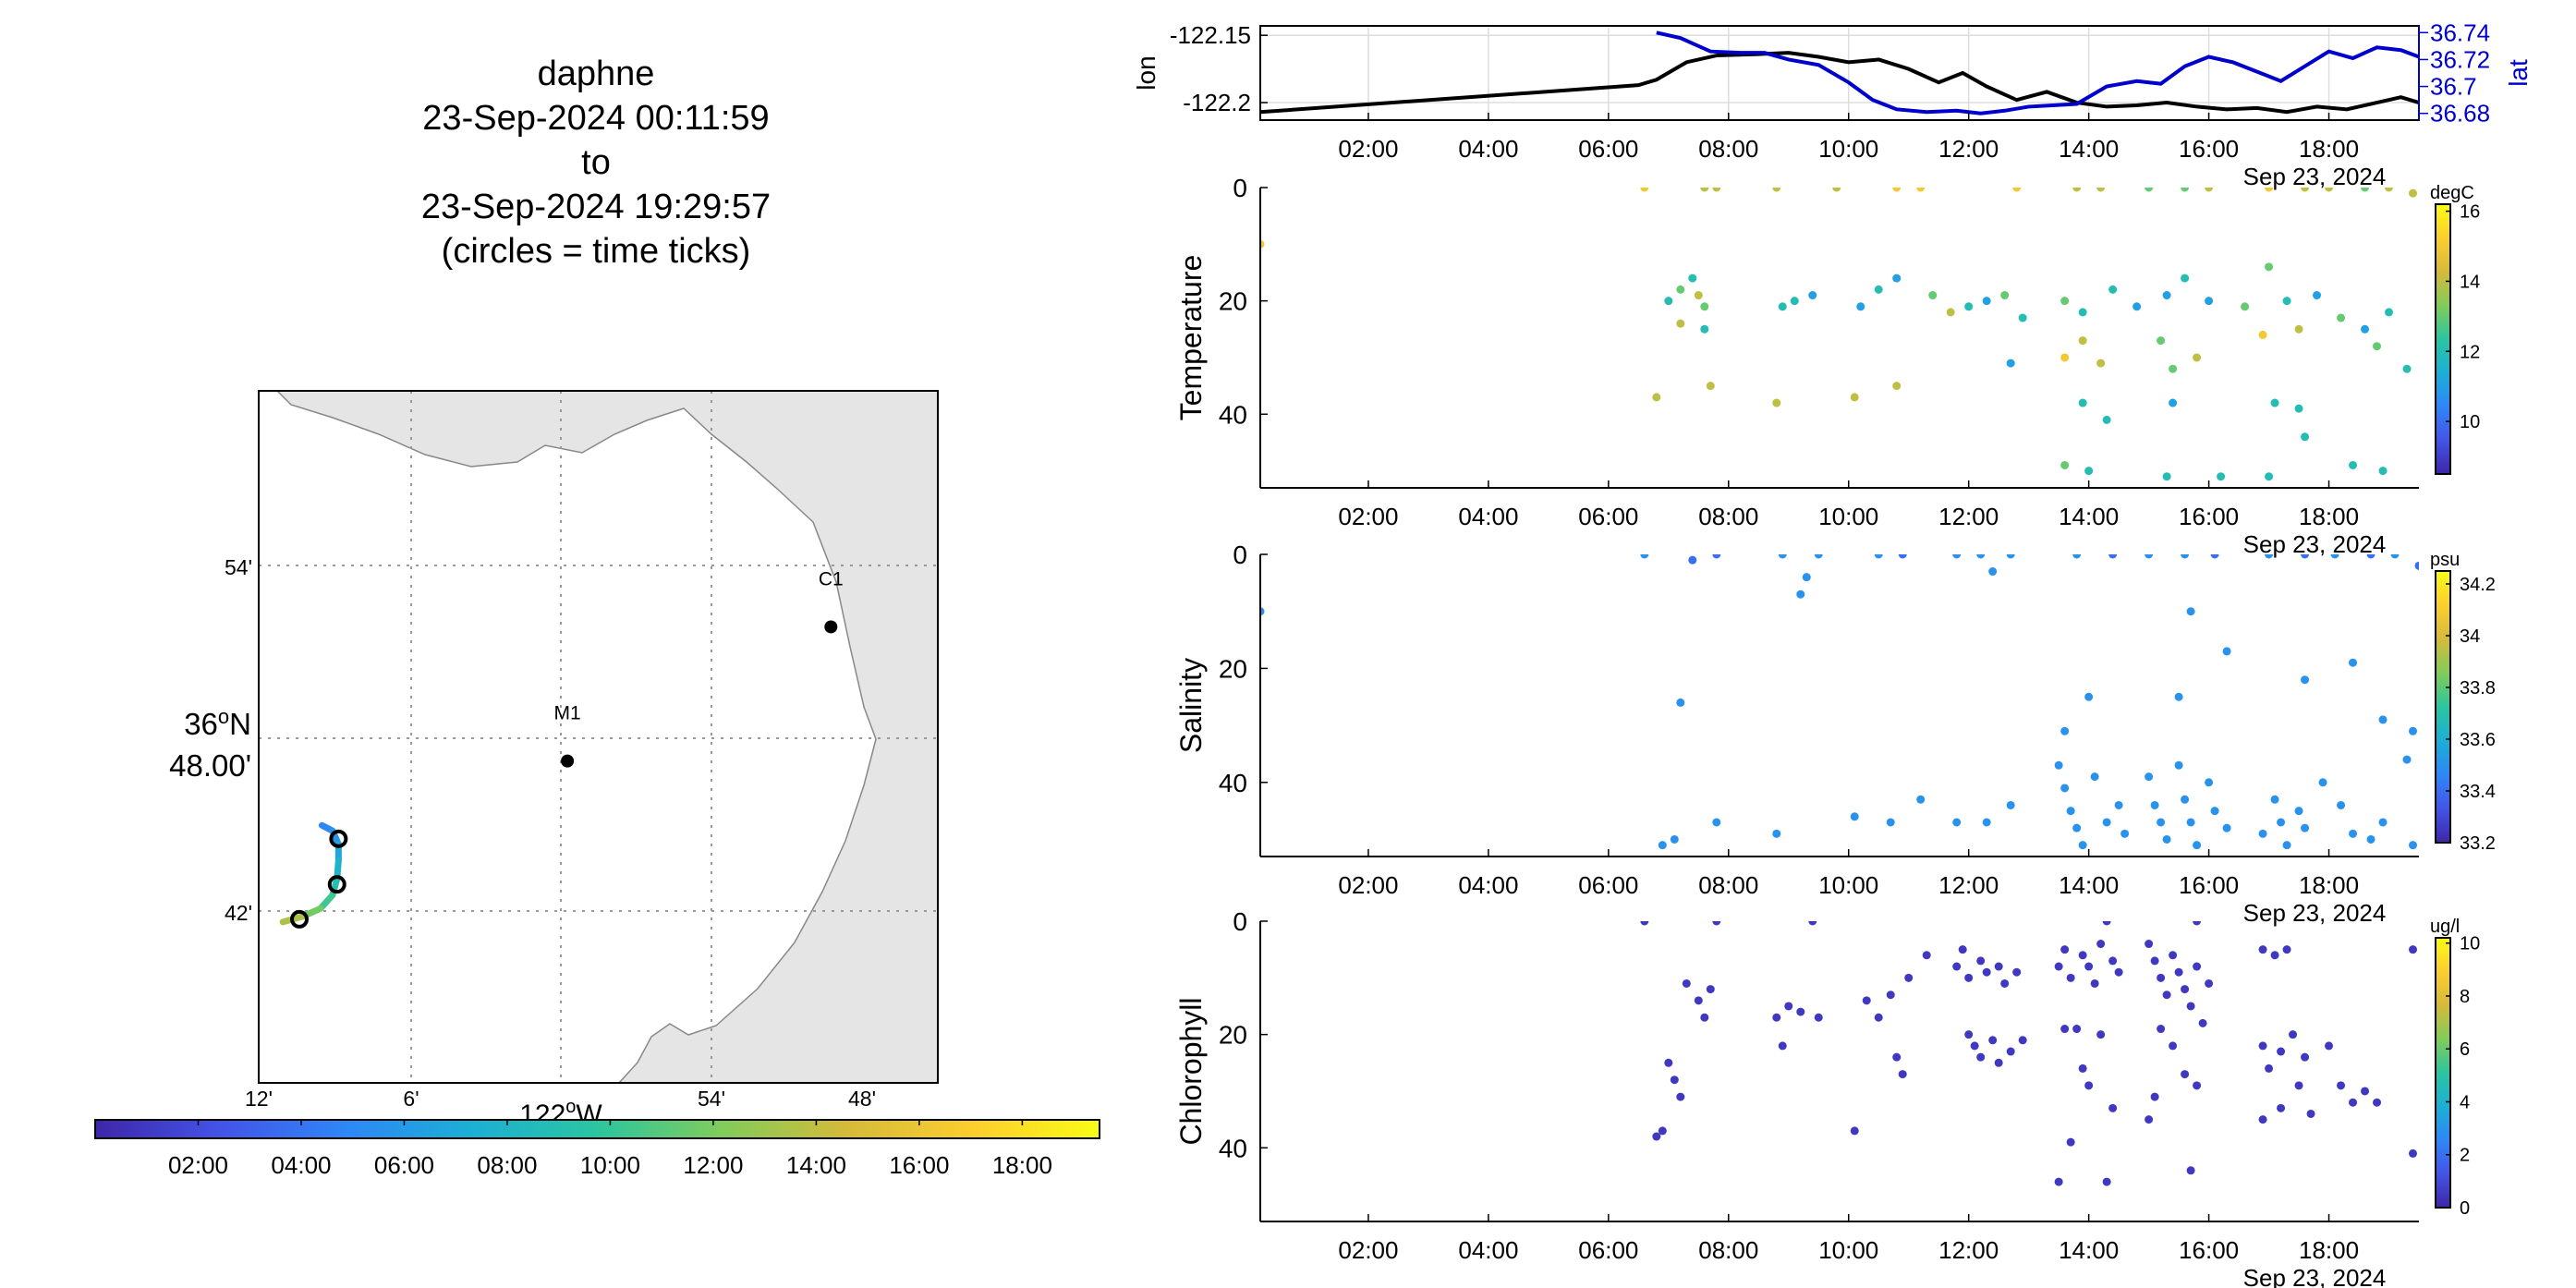 This screenshot has width=2576, height=1288. What do you see at coordinates (1608, 1250) in the screenshot?
I see `chlorophyll-xaxis-label-2: 06:00` at bounding box center [1608, 1250].